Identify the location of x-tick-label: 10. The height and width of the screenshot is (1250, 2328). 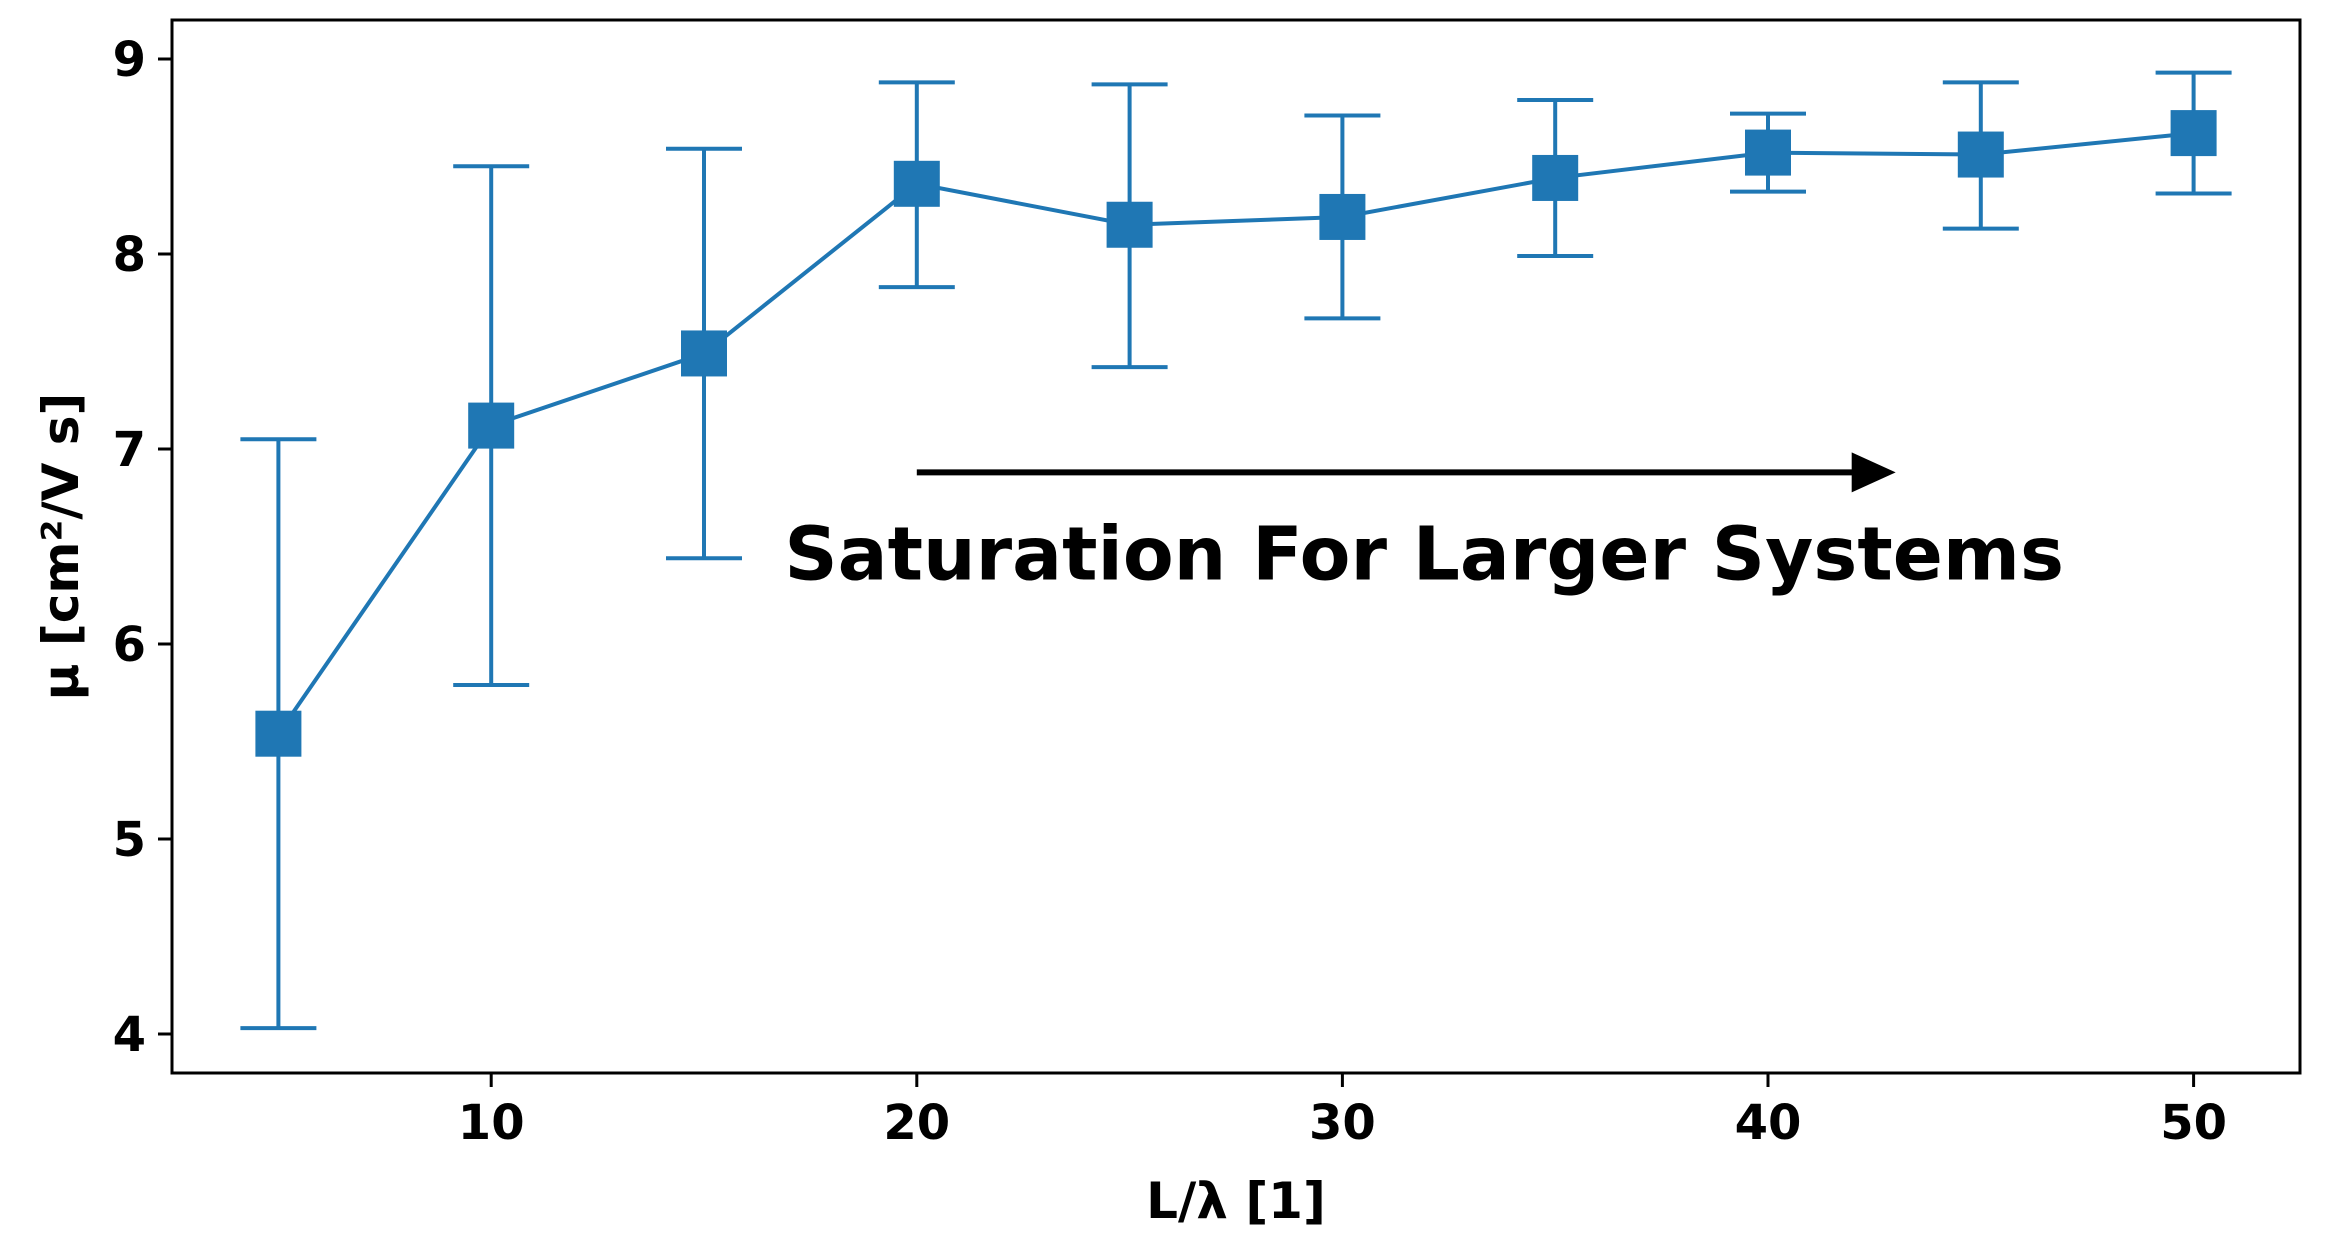
(491, 1123).